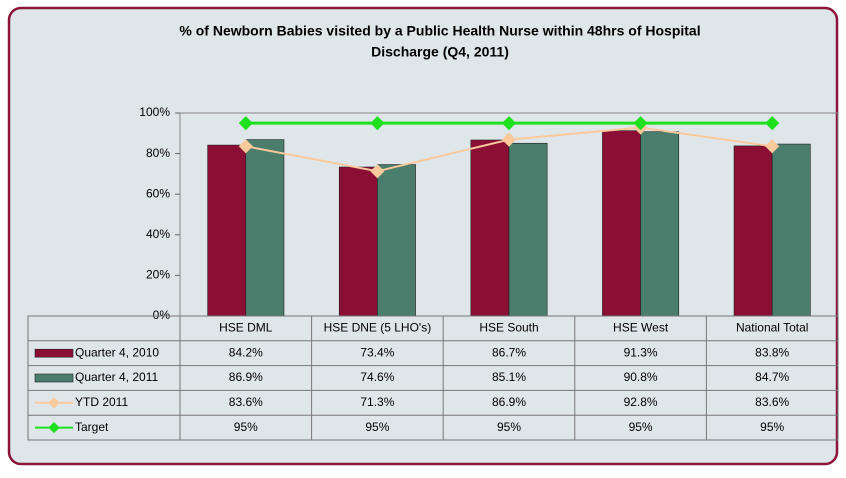  What do you see at coordinates (92, 427) in the screenshot?
I see `legend-label: Target` at bounding box center [92, 427].